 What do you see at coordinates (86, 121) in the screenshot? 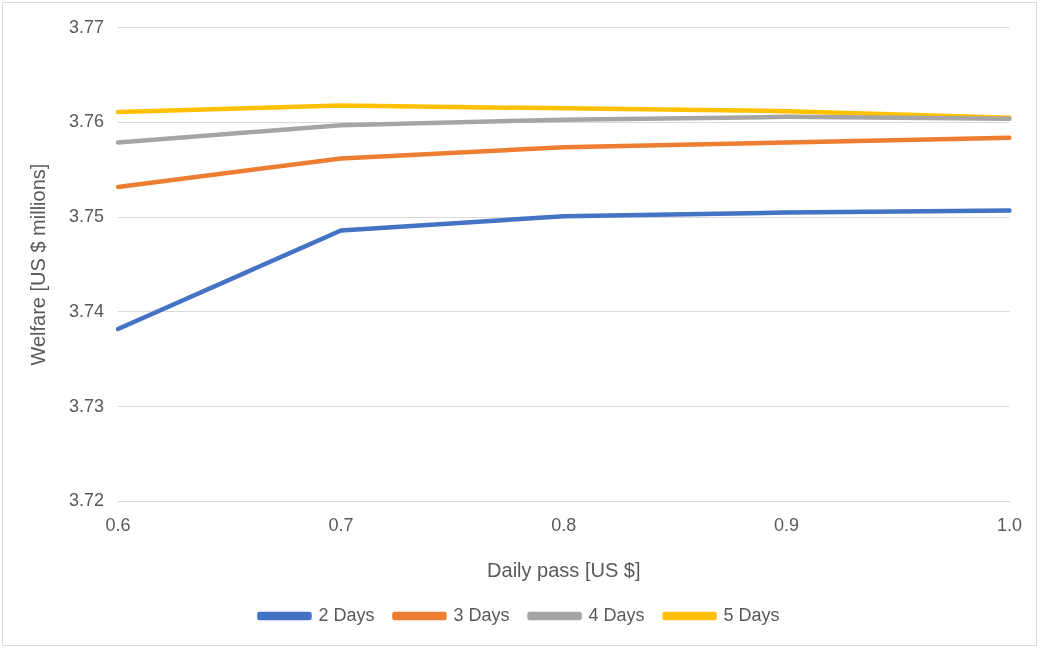
I see `y-tick-label: 3.76` at bounding box center [86, 121].